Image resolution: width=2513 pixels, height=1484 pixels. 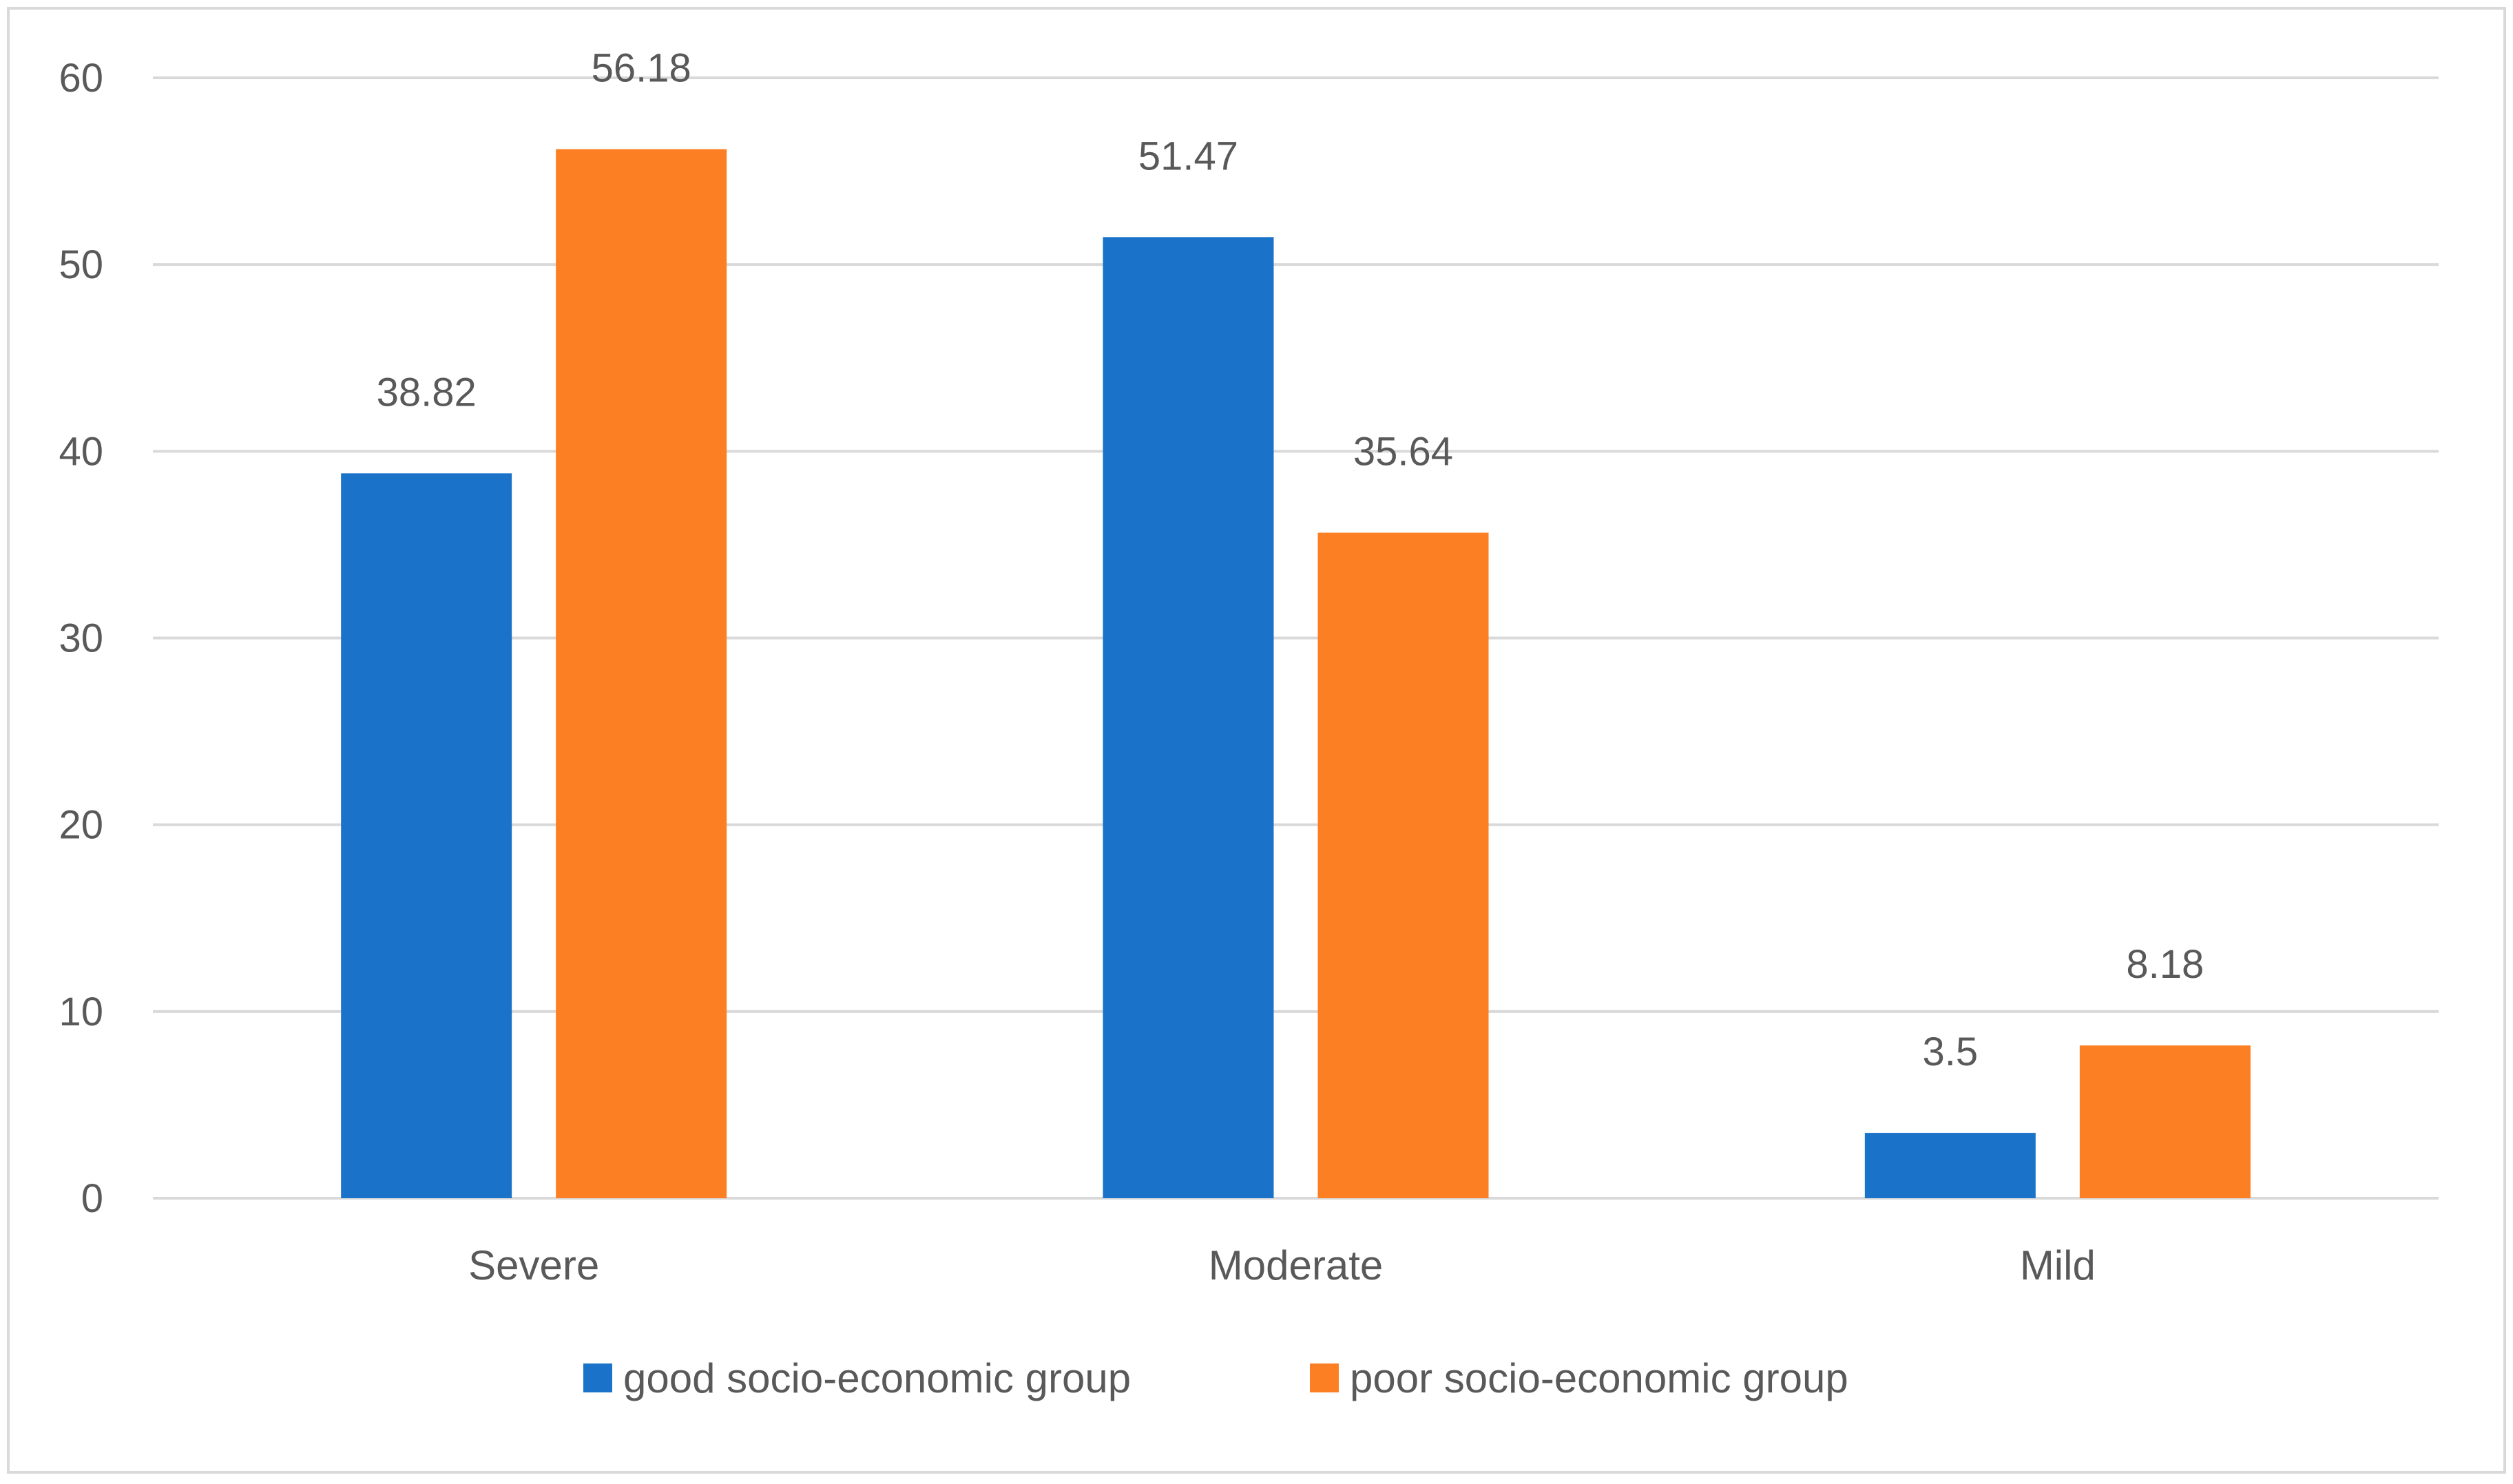 What do you see at coordinates (426, 836) in the screenshot?
I see `bar-severe-good` at bounding box center [426, 836].